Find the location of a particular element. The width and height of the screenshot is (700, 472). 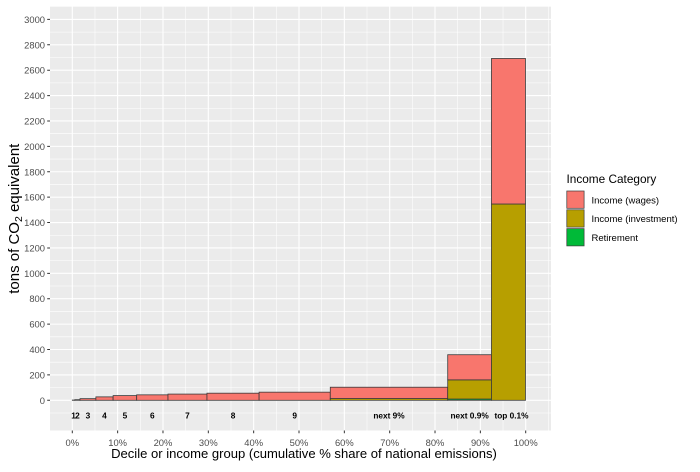

svg-text: 7 is located at coordinates (187, 415).